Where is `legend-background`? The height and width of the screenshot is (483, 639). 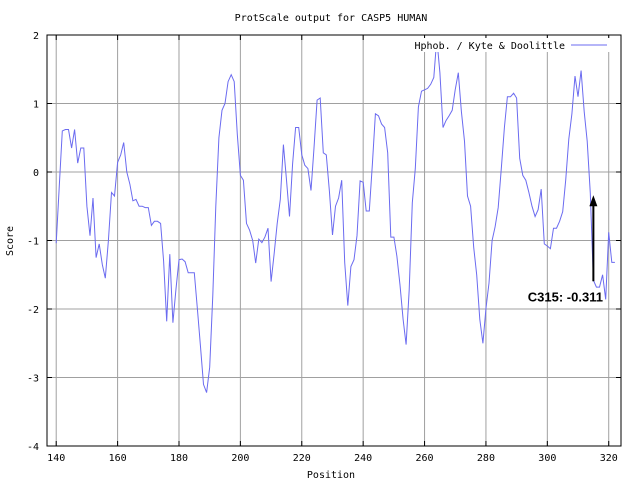
legend-background is located at coordinates (499, 45).